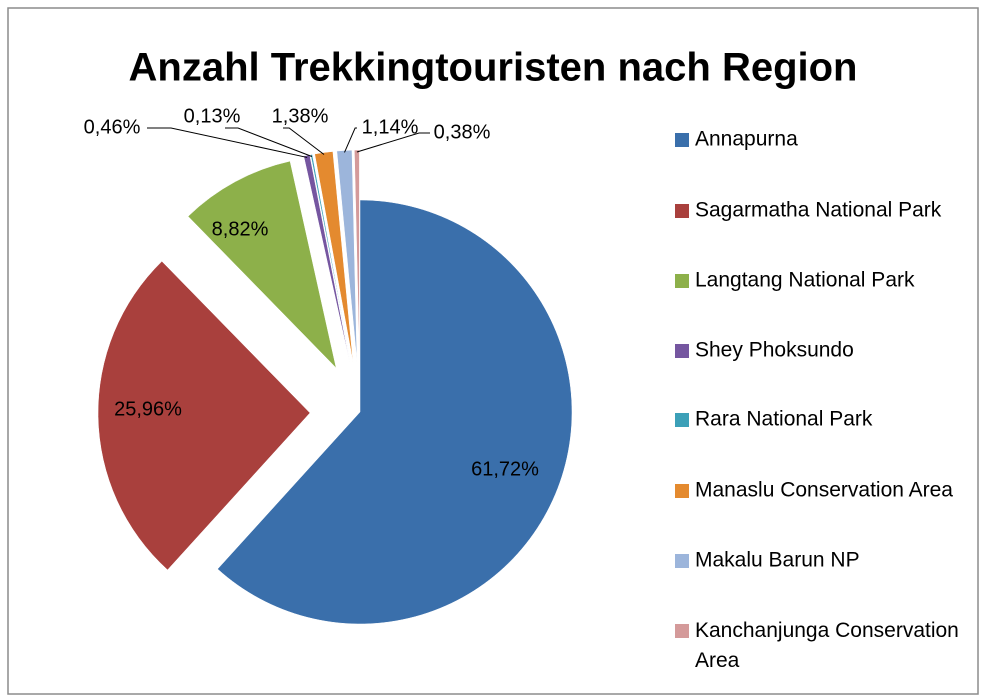 This screenshot has width=986, height=698. Describe the element at coordinates (212, 116) in the screenshot. I see `data-label: 0,13%` at that location.